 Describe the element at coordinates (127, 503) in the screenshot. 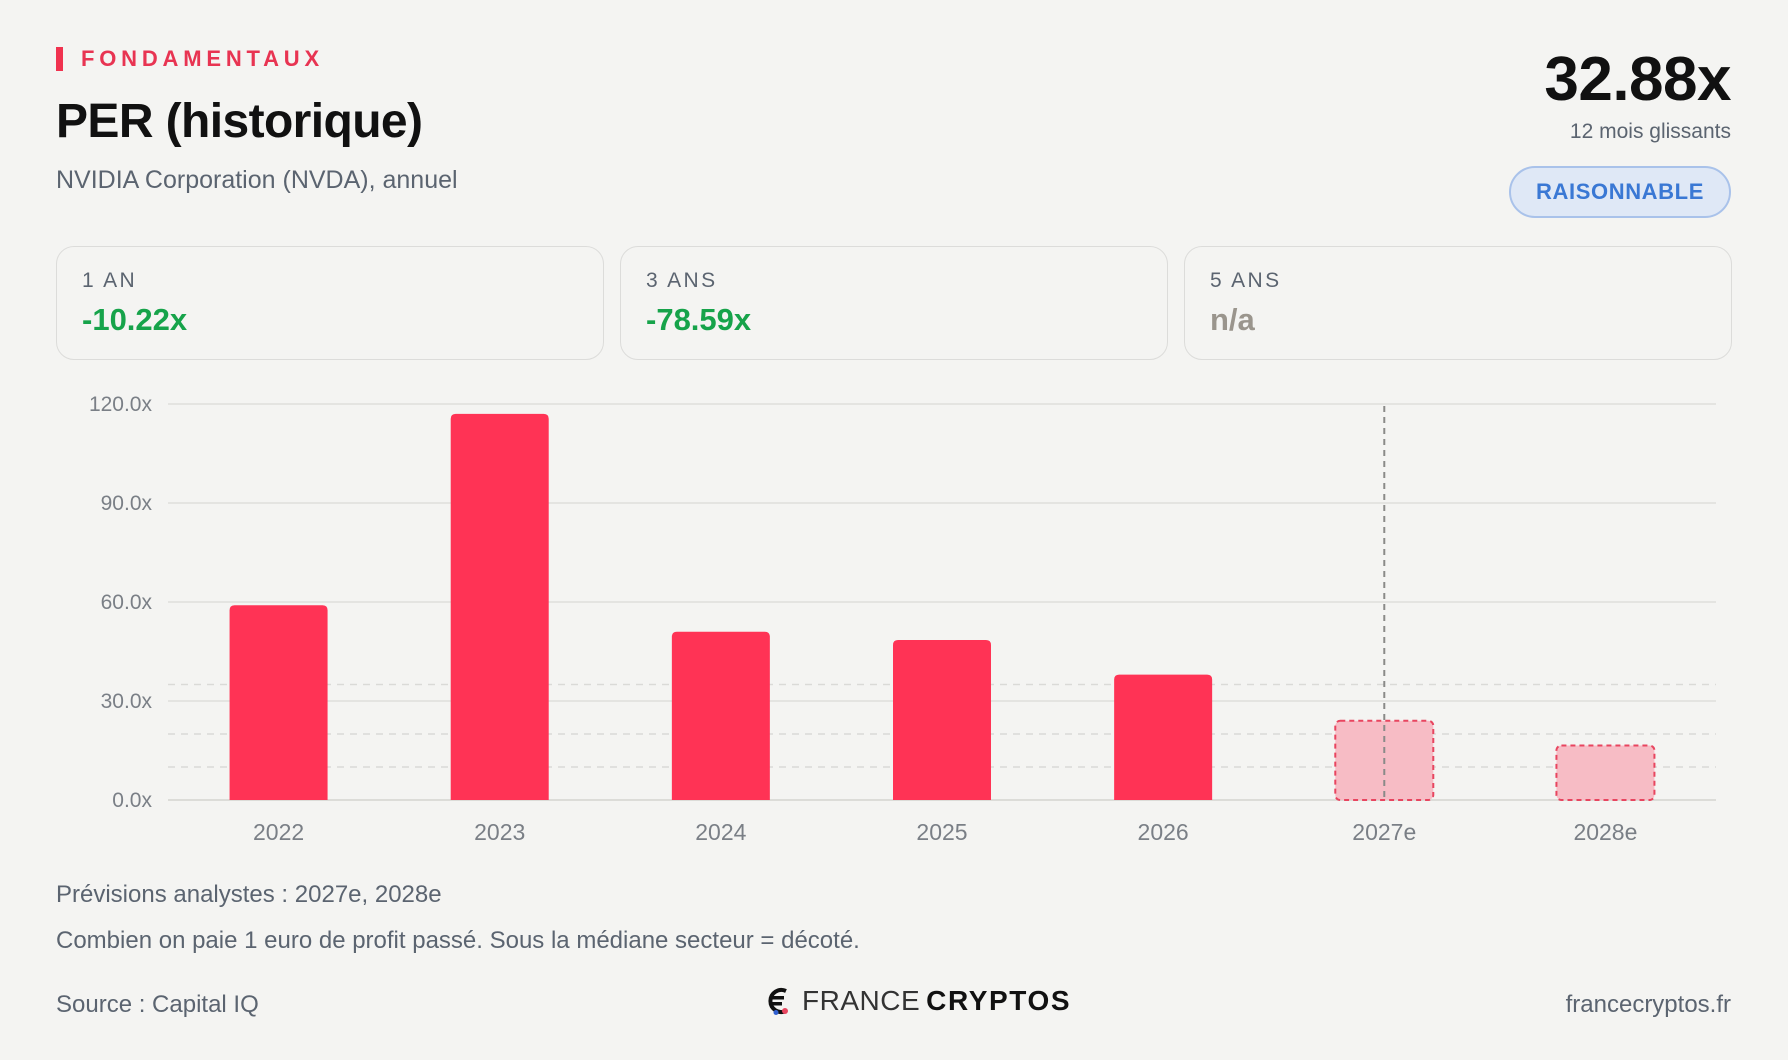

I see `y-tick-label: 90.0x` at that location.